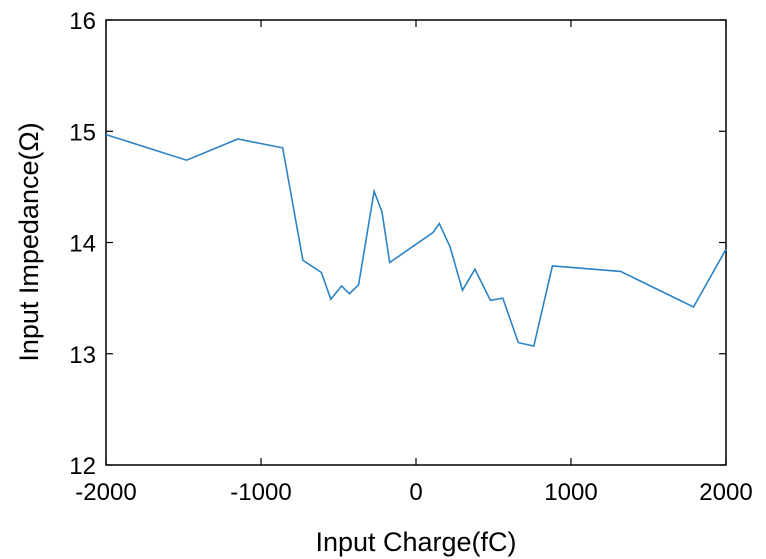 Image resolution: width=766 pixels, height=559 pixels. I want to click on x-axis-title: Input Charge(fC), so click(415, 542).